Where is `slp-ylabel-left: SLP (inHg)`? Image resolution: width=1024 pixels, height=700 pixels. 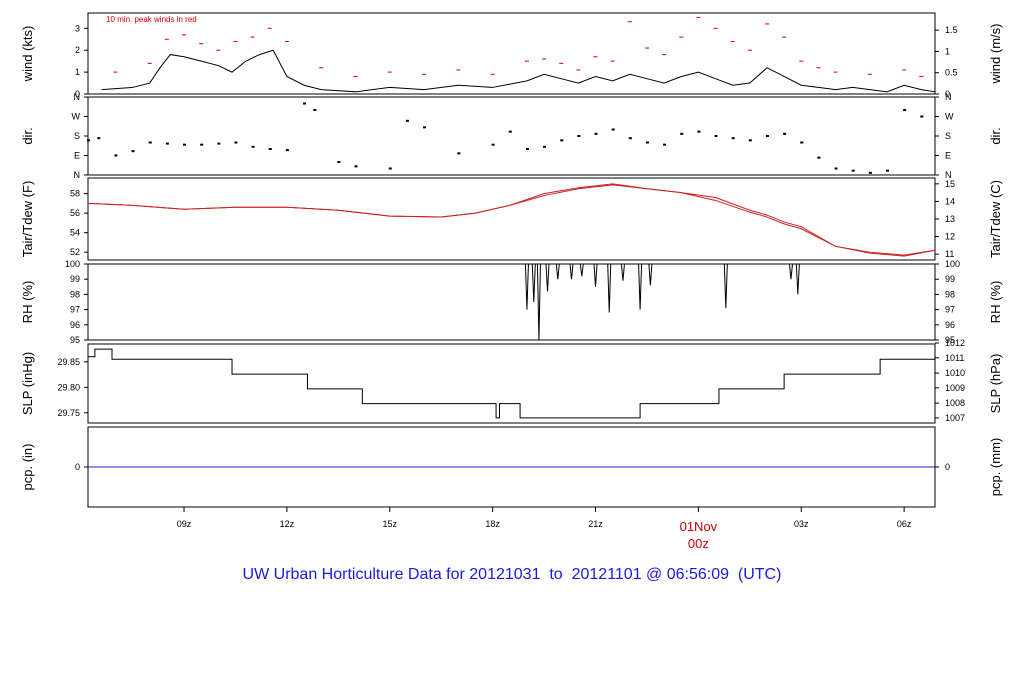 slp-ylabel-left: SLP (inHg) is located at coordinates (27, 383).